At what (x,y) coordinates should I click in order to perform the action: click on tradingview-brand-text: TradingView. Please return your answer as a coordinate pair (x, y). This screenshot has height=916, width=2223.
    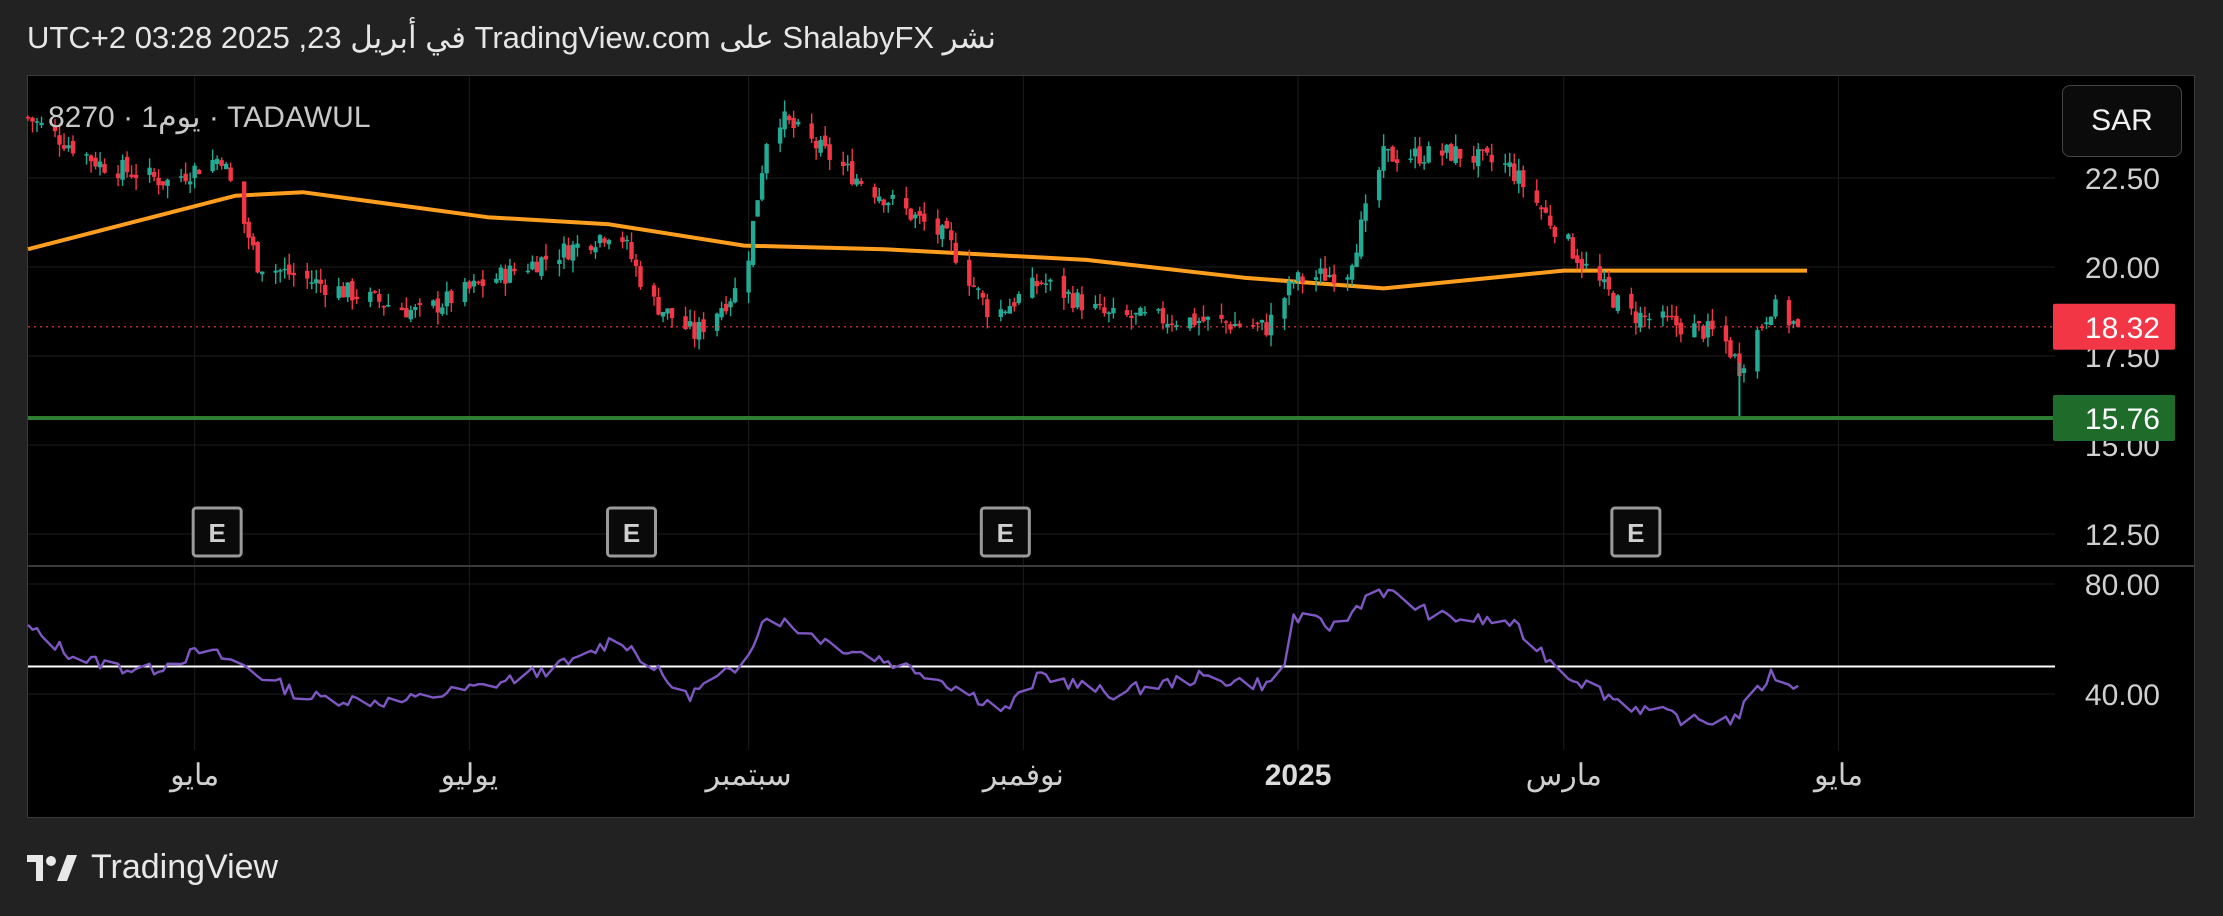
    Looking at the image, I should click on (185, 867).